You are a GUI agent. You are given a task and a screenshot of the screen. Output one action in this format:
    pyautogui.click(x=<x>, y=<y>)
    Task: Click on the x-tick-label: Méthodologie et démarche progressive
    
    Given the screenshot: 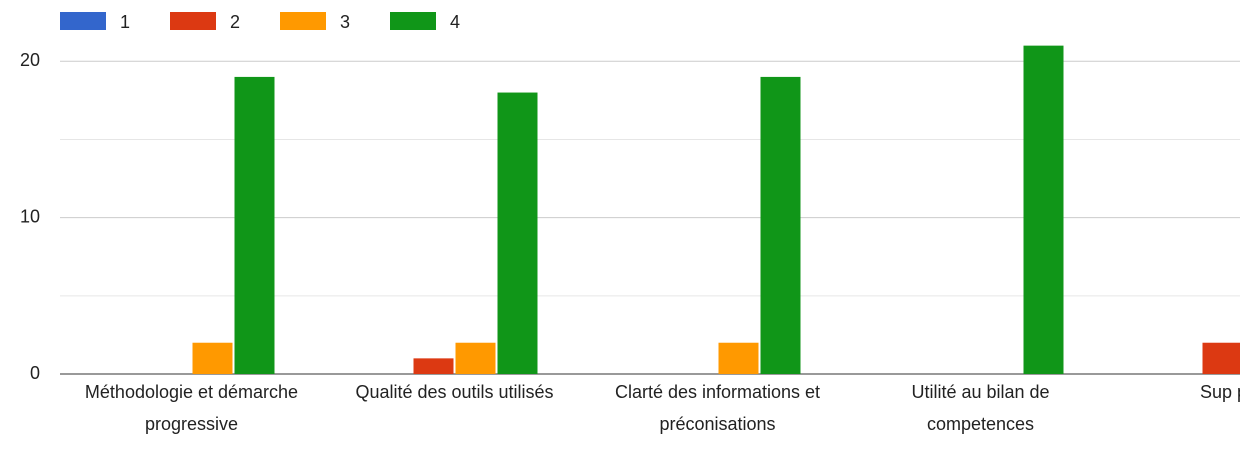 What is the action you would take?
    pyautogui.click(x=191, y=408)
    